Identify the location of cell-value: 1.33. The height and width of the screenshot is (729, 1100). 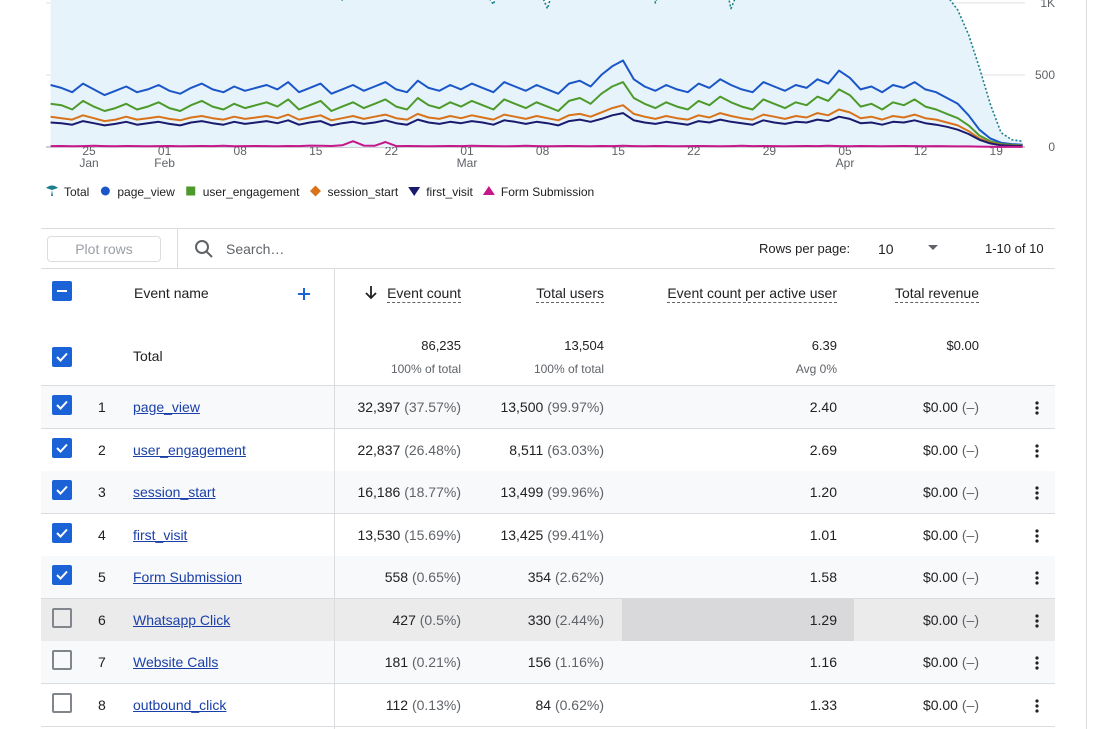
(823, 704).